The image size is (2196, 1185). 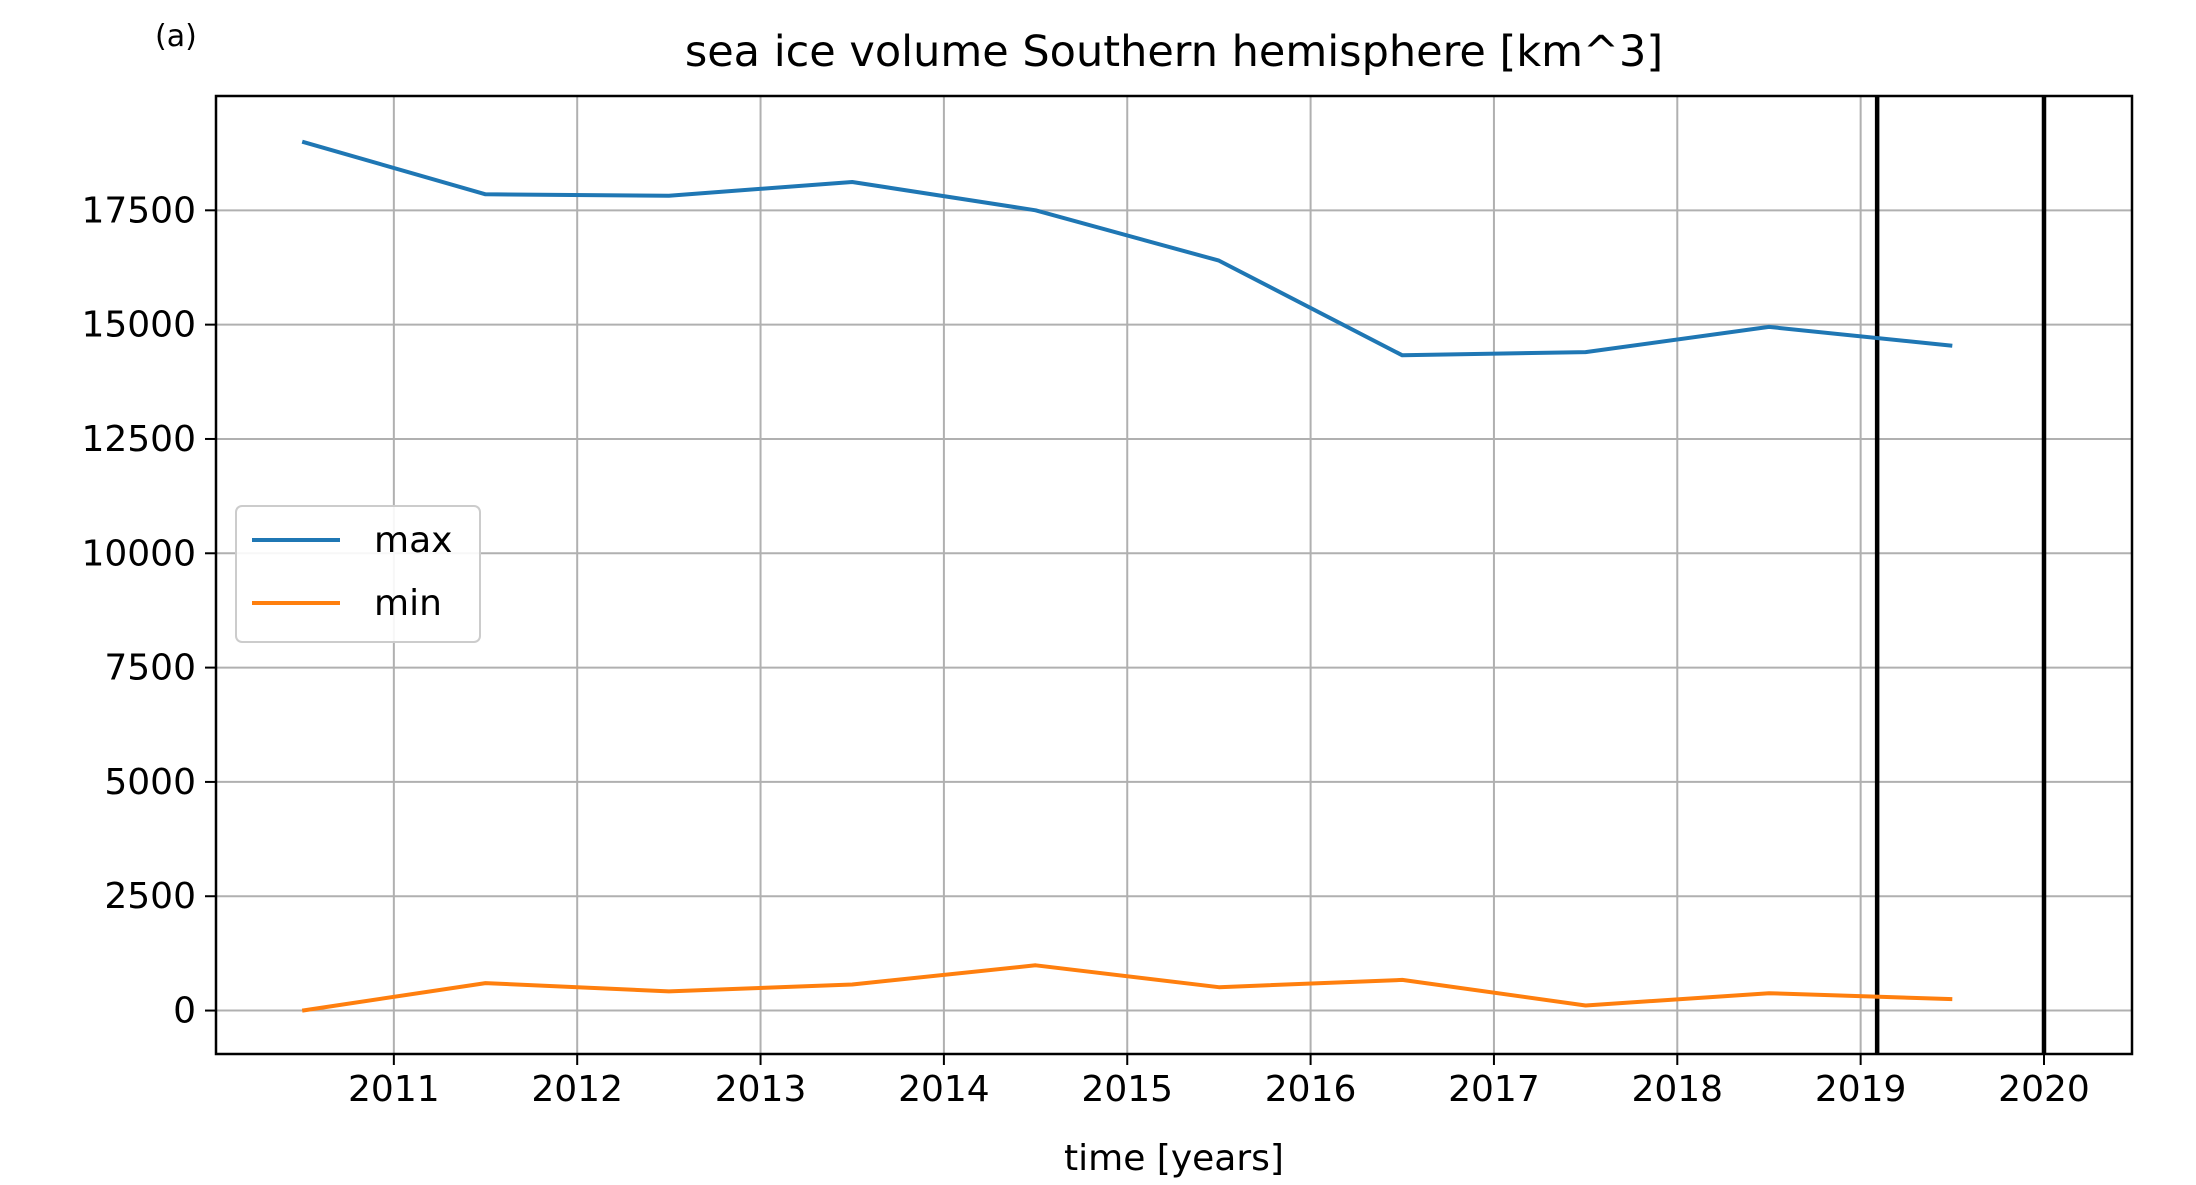 What do you see at coordinates (1311, 1089) in the screenshot?
I see `x-tick-label: 2016` at bounding box center [1311, 1089].